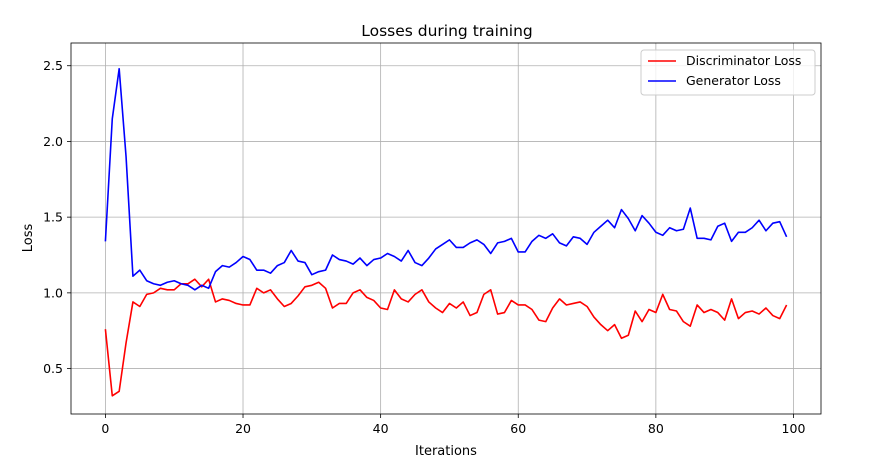 The width and height of the screenshot is (880, 463). Describe the element at coordinates (53, 141) in the screenshot. I see `y-tick-label: 2.0` at that location.